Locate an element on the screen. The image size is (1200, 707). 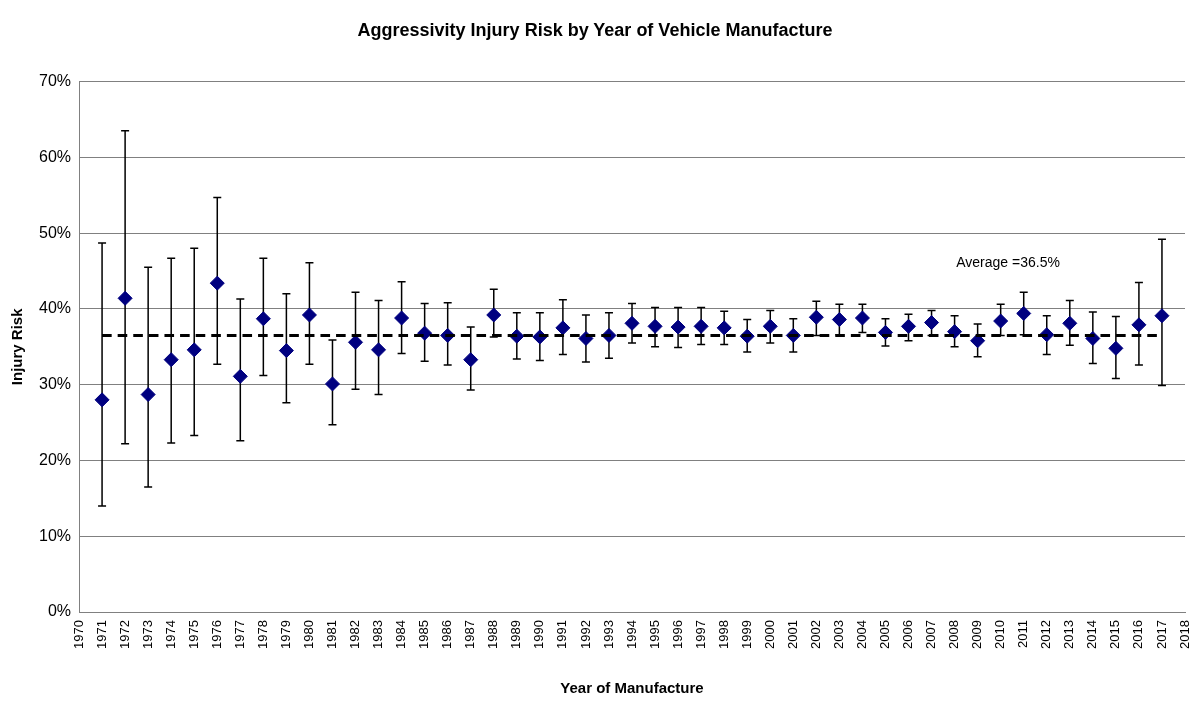
x-tick-label: 1999 is located at coordinates (746, 634).